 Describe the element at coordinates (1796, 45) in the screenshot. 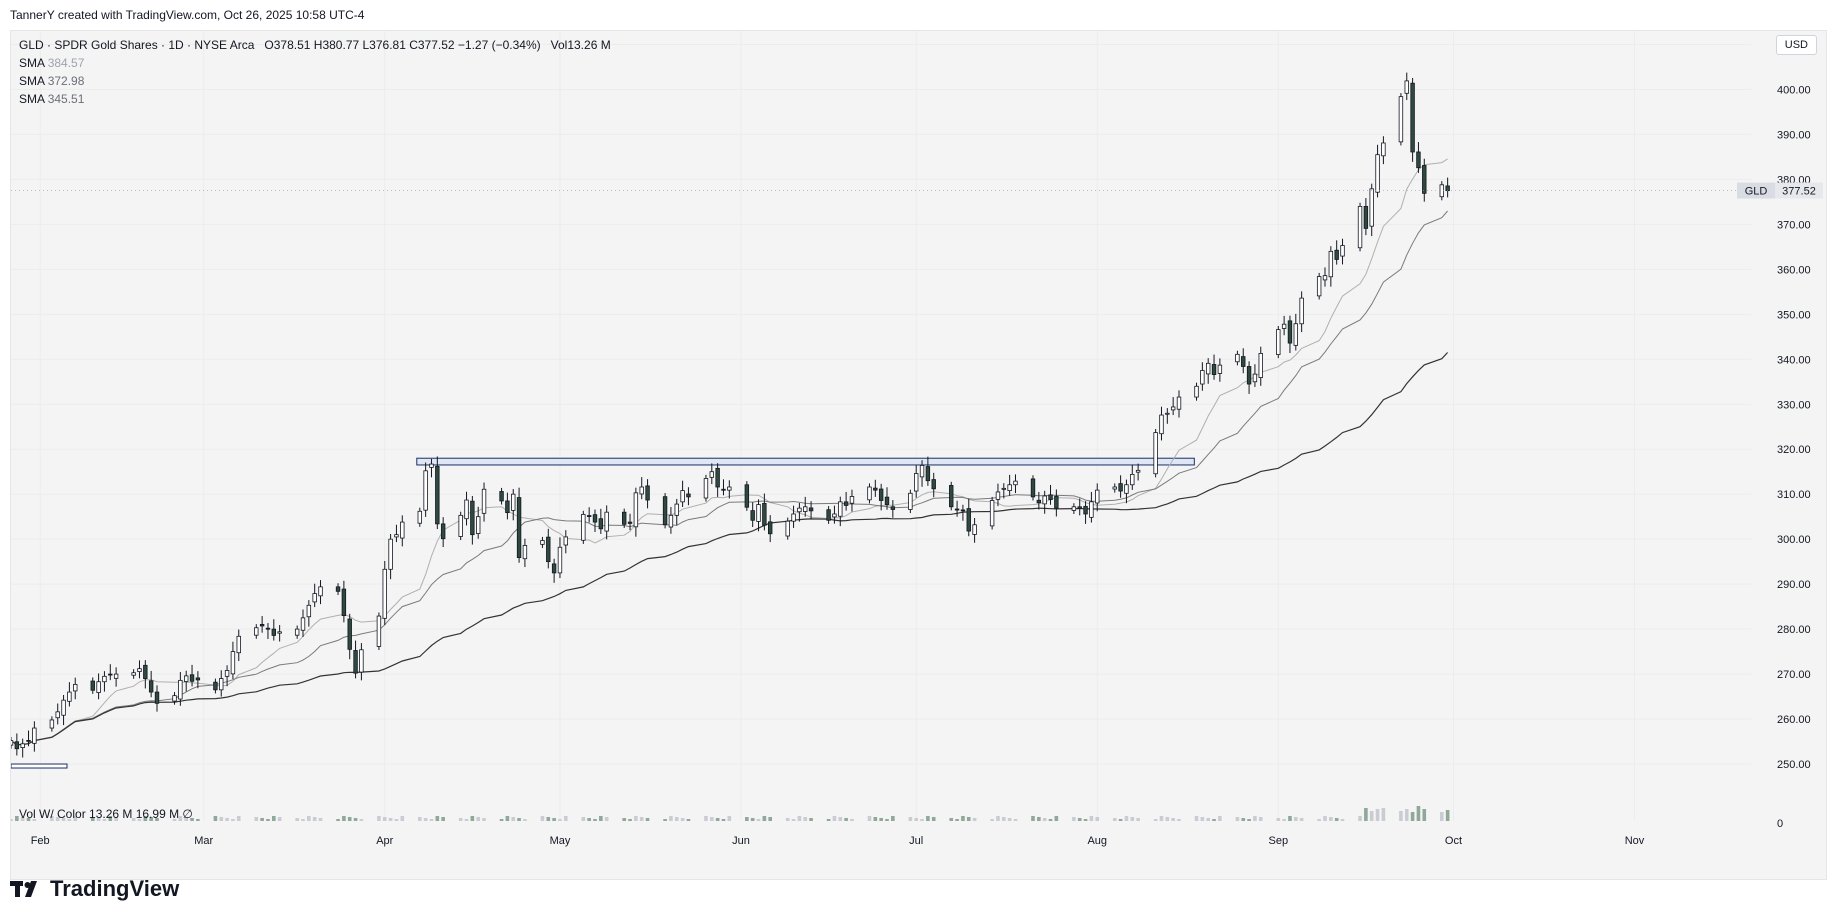

I see `currency-selector: USD` at that location.